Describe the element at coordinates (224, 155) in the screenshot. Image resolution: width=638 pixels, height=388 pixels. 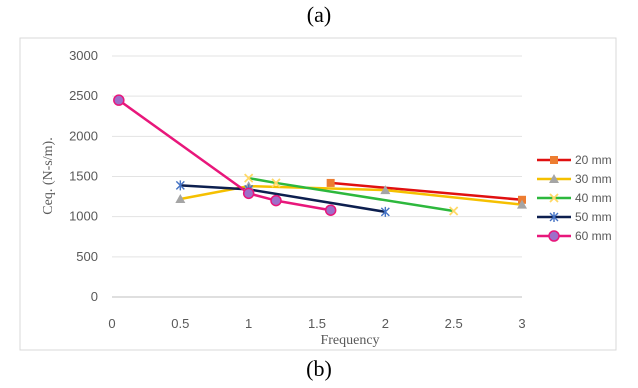
I see `series-line-60-mm` at that location.